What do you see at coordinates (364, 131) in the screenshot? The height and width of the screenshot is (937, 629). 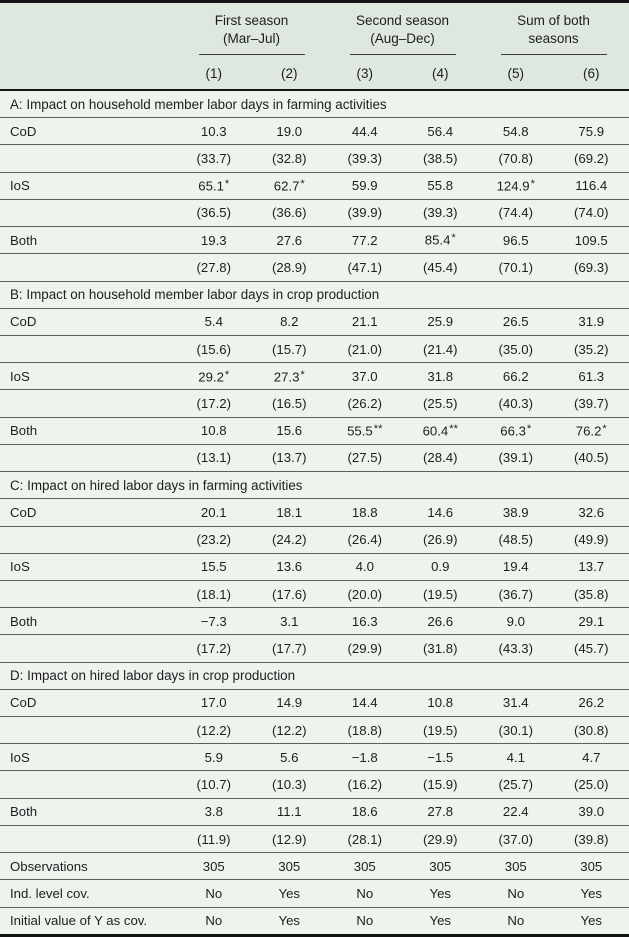 I see `cell-value: 44.4` at bounding box center [364, 131].